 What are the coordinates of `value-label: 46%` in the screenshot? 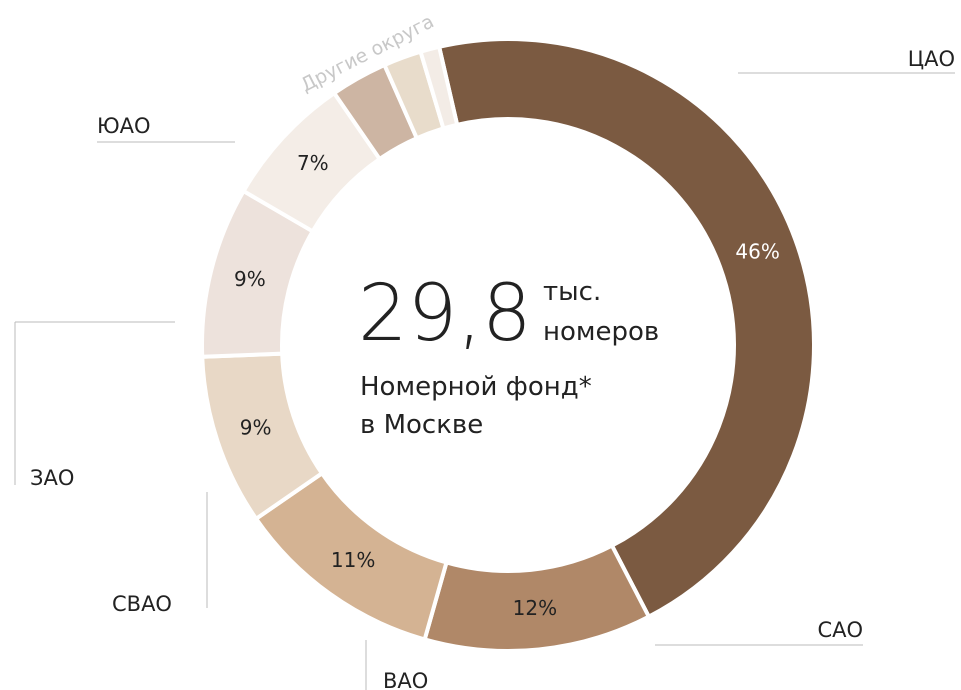 It's located at (757, 252).